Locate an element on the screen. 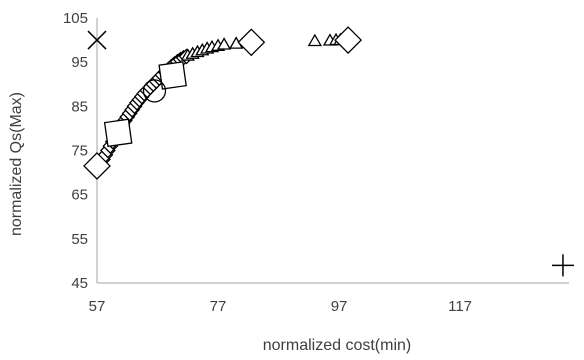 The width and height of the screenshot is (584, 360). y-tick-label: 45 is located at coordinates (79, 283).